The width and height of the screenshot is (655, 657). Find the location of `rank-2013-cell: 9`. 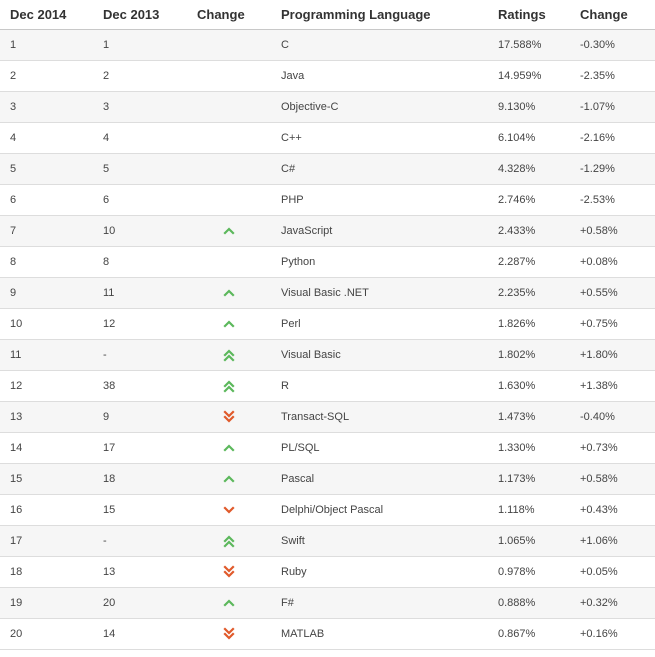

rank-2013-cell: 9 is located at coordinates (140, 417).